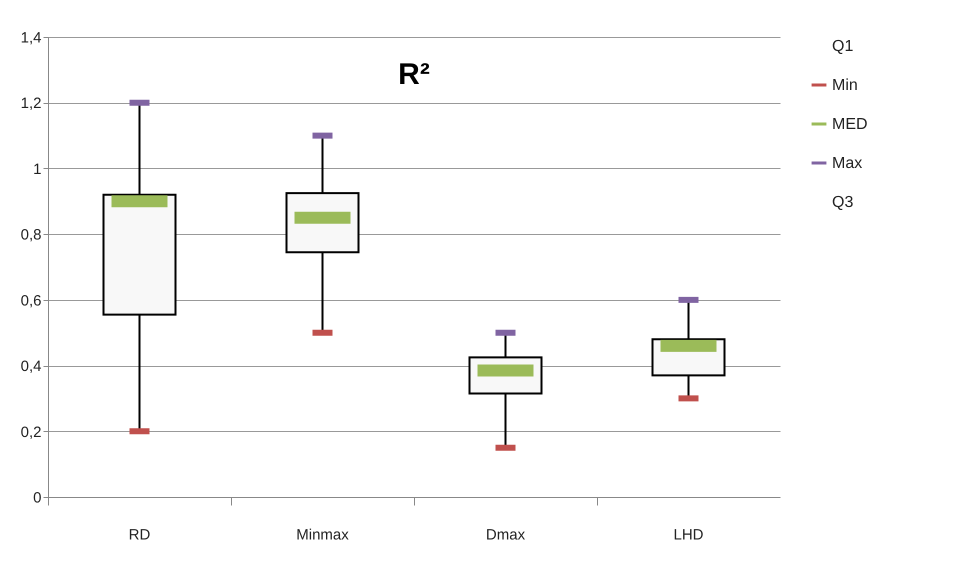  I want to click on legend-label: Max, so click(847, 163).